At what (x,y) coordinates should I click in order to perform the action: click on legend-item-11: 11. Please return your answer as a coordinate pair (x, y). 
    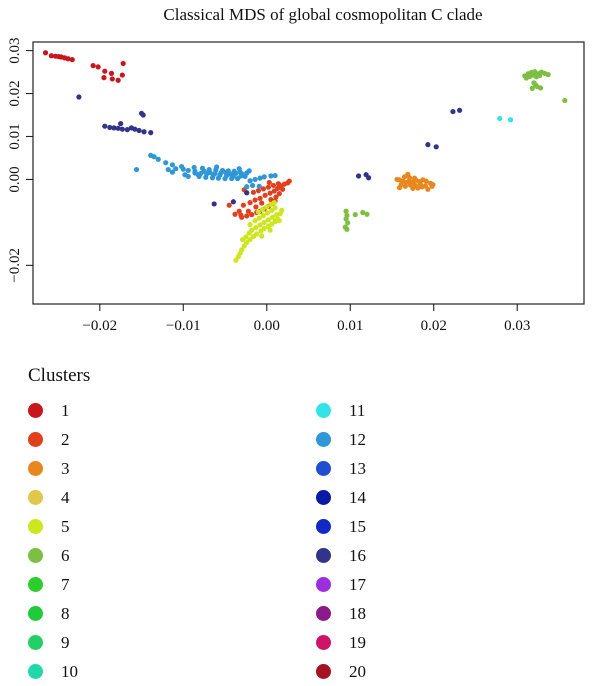
    Looking at the image, I should click on (341, 410).